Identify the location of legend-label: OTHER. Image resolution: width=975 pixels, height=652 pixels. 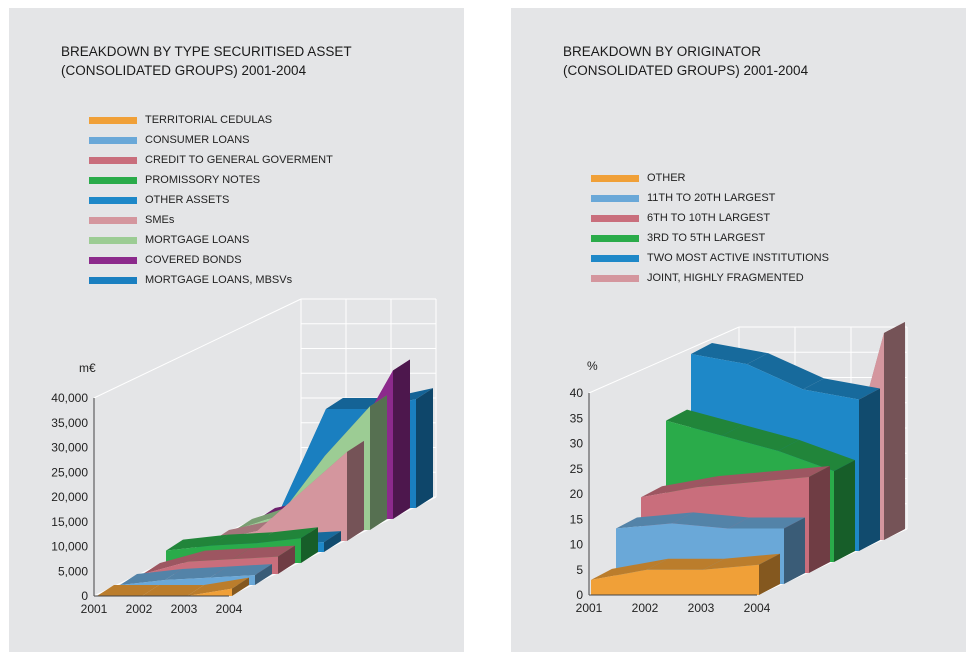
(666, 178).